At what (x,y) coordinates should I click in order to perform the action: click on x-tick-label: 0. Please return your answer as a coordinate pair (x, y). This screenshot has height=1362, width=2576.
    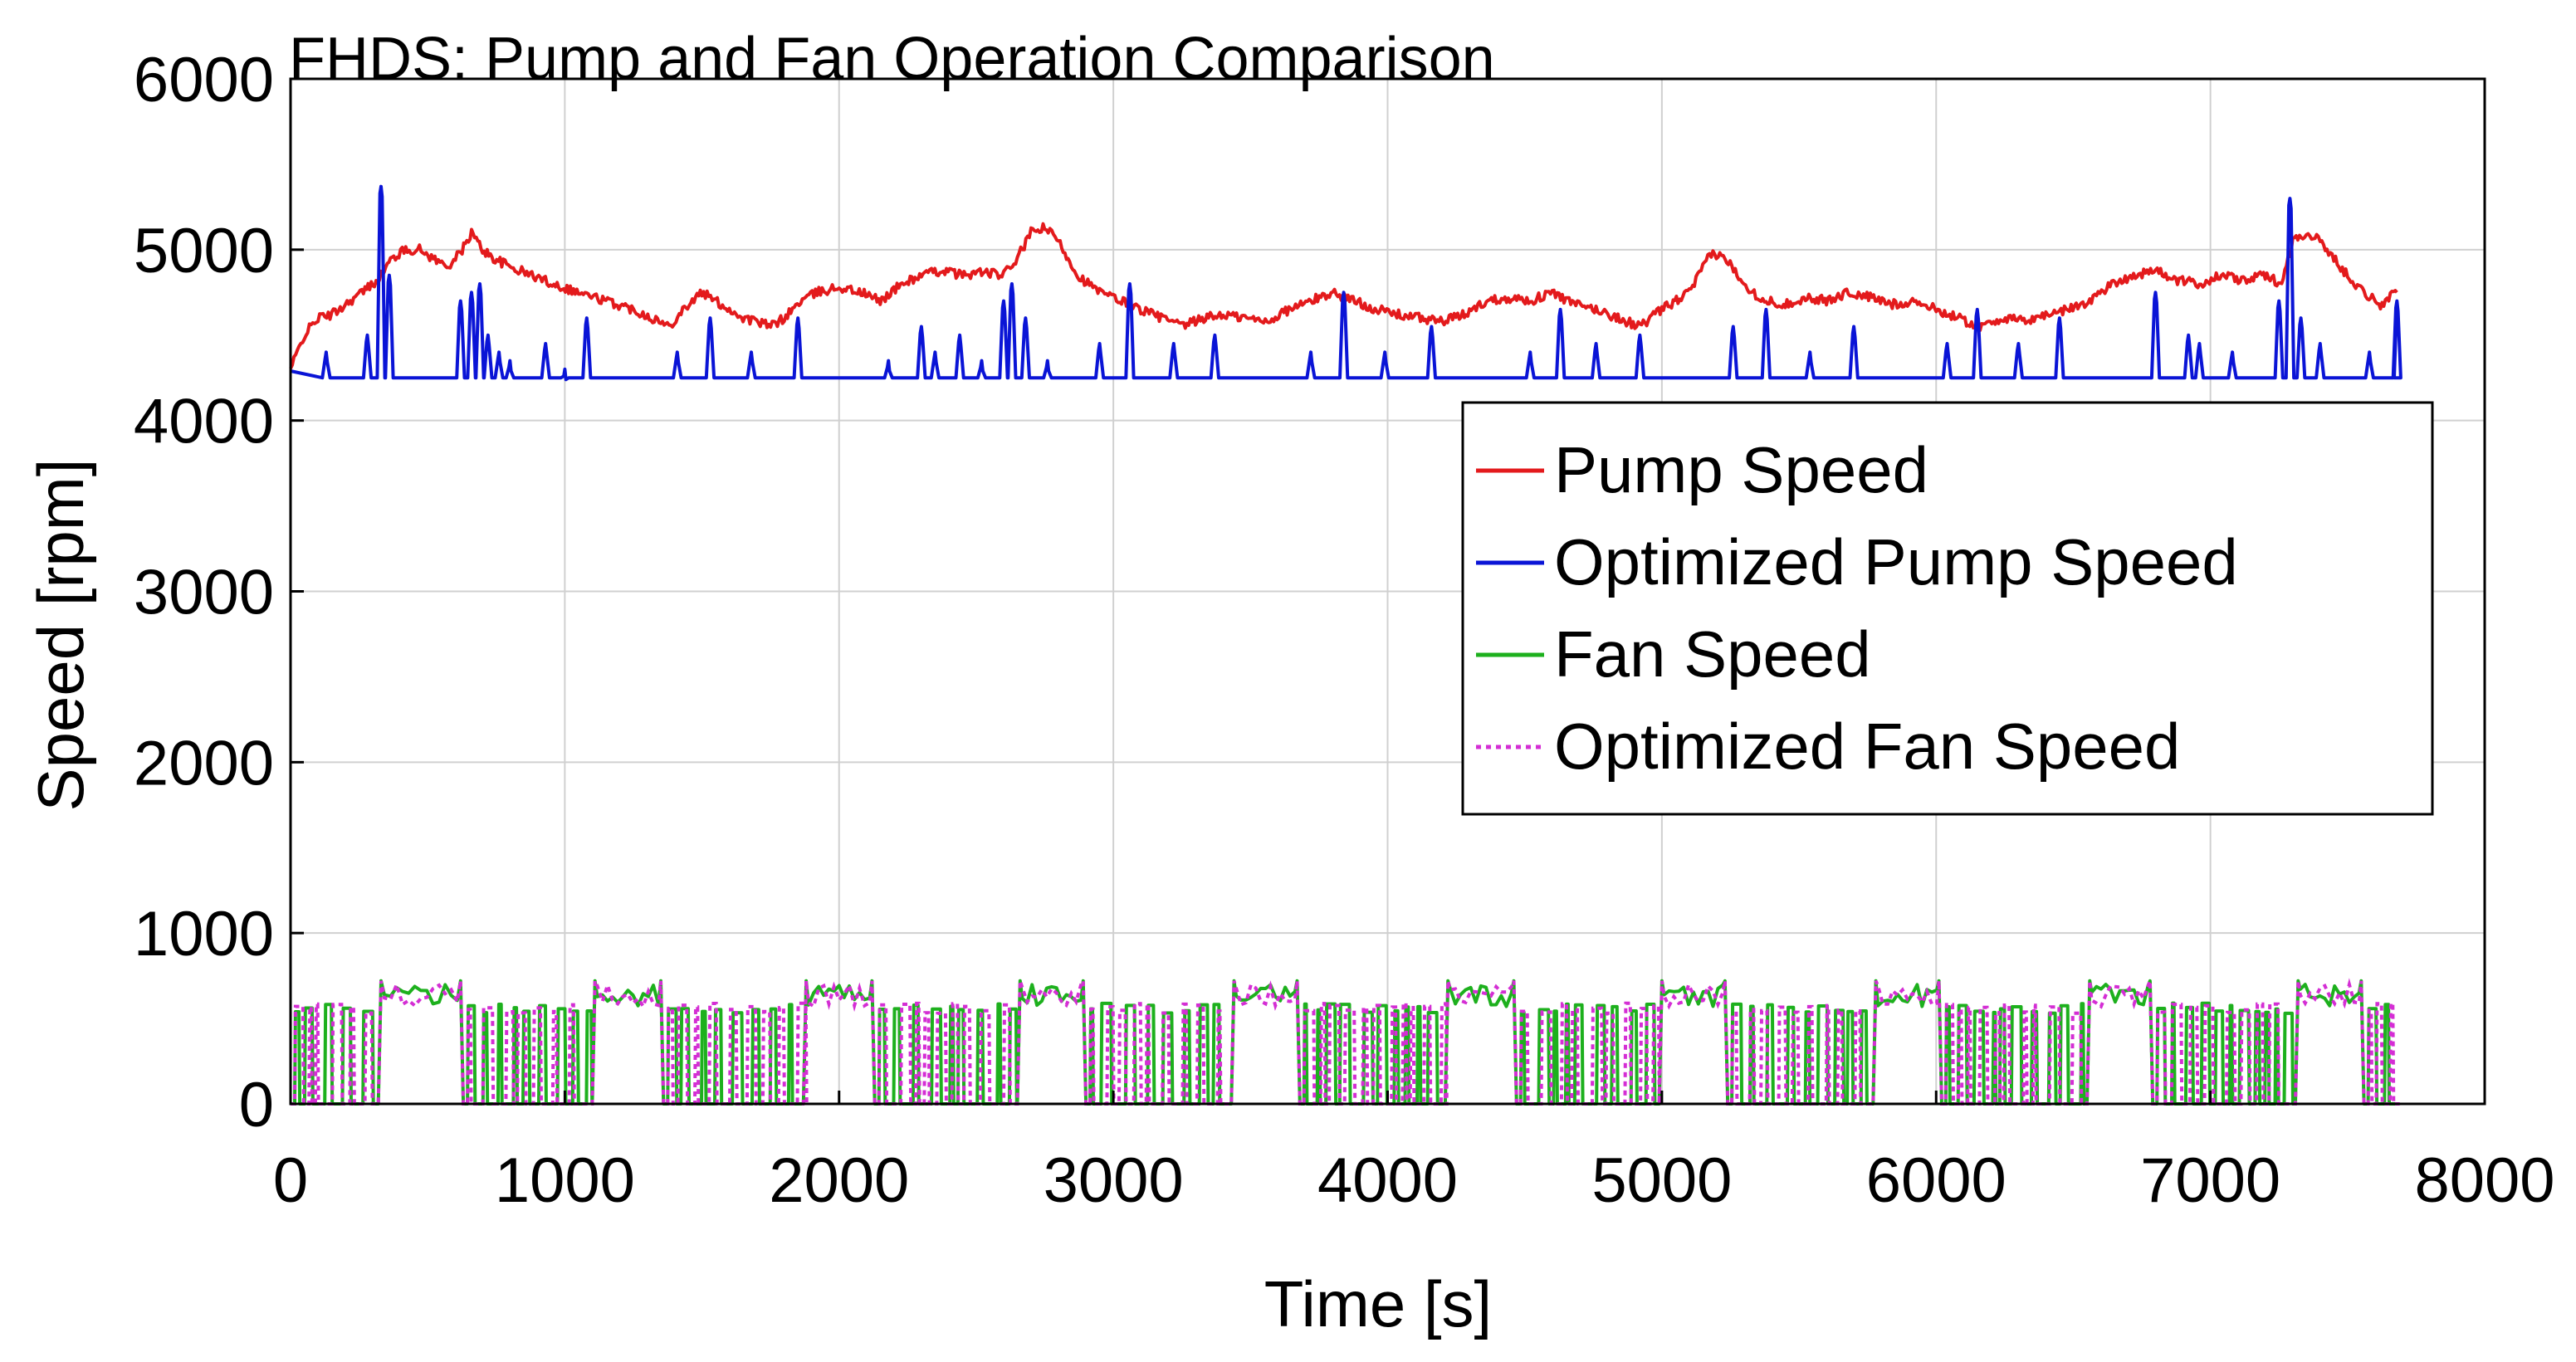
    Looking at the image, I should click on (290, 1180).